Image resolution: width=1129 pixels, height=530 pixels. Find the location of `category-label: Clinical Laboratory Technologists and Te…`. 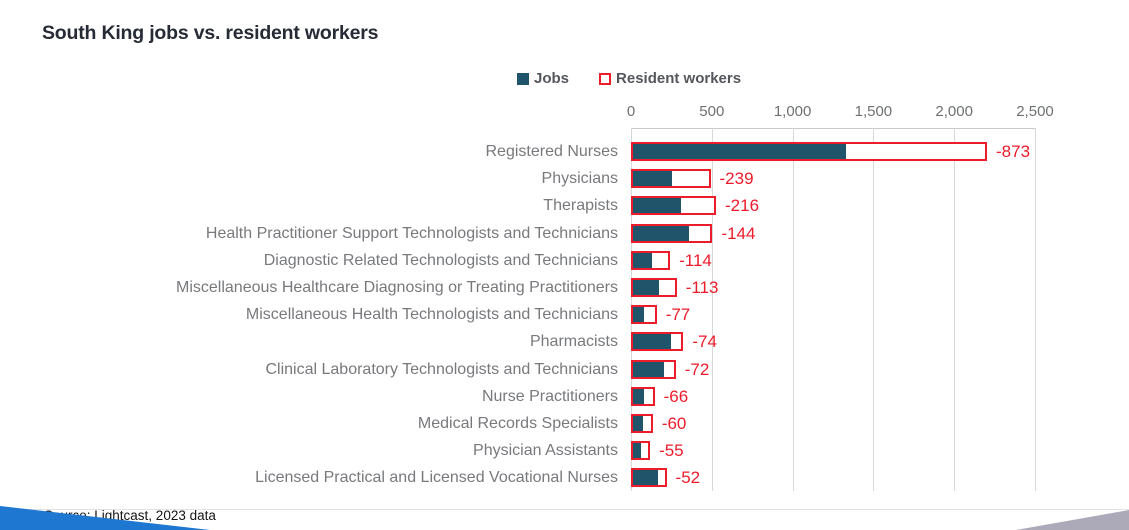

category-label: Clinical Laboratory Technologists and Te… is located at coordinates (441, 369).